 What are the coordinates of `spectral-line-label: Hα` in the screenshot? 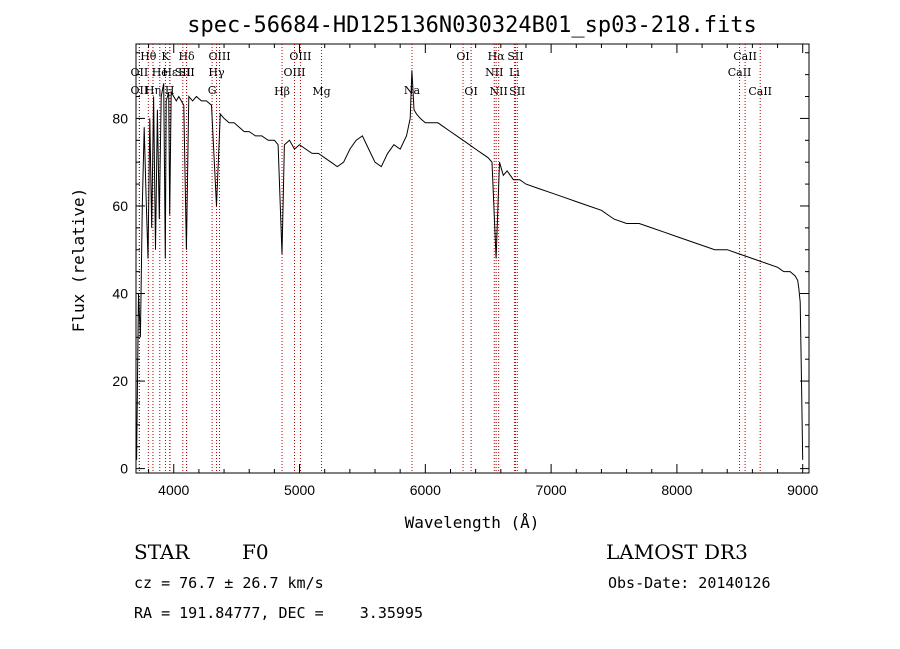 It's located at (497, 56).